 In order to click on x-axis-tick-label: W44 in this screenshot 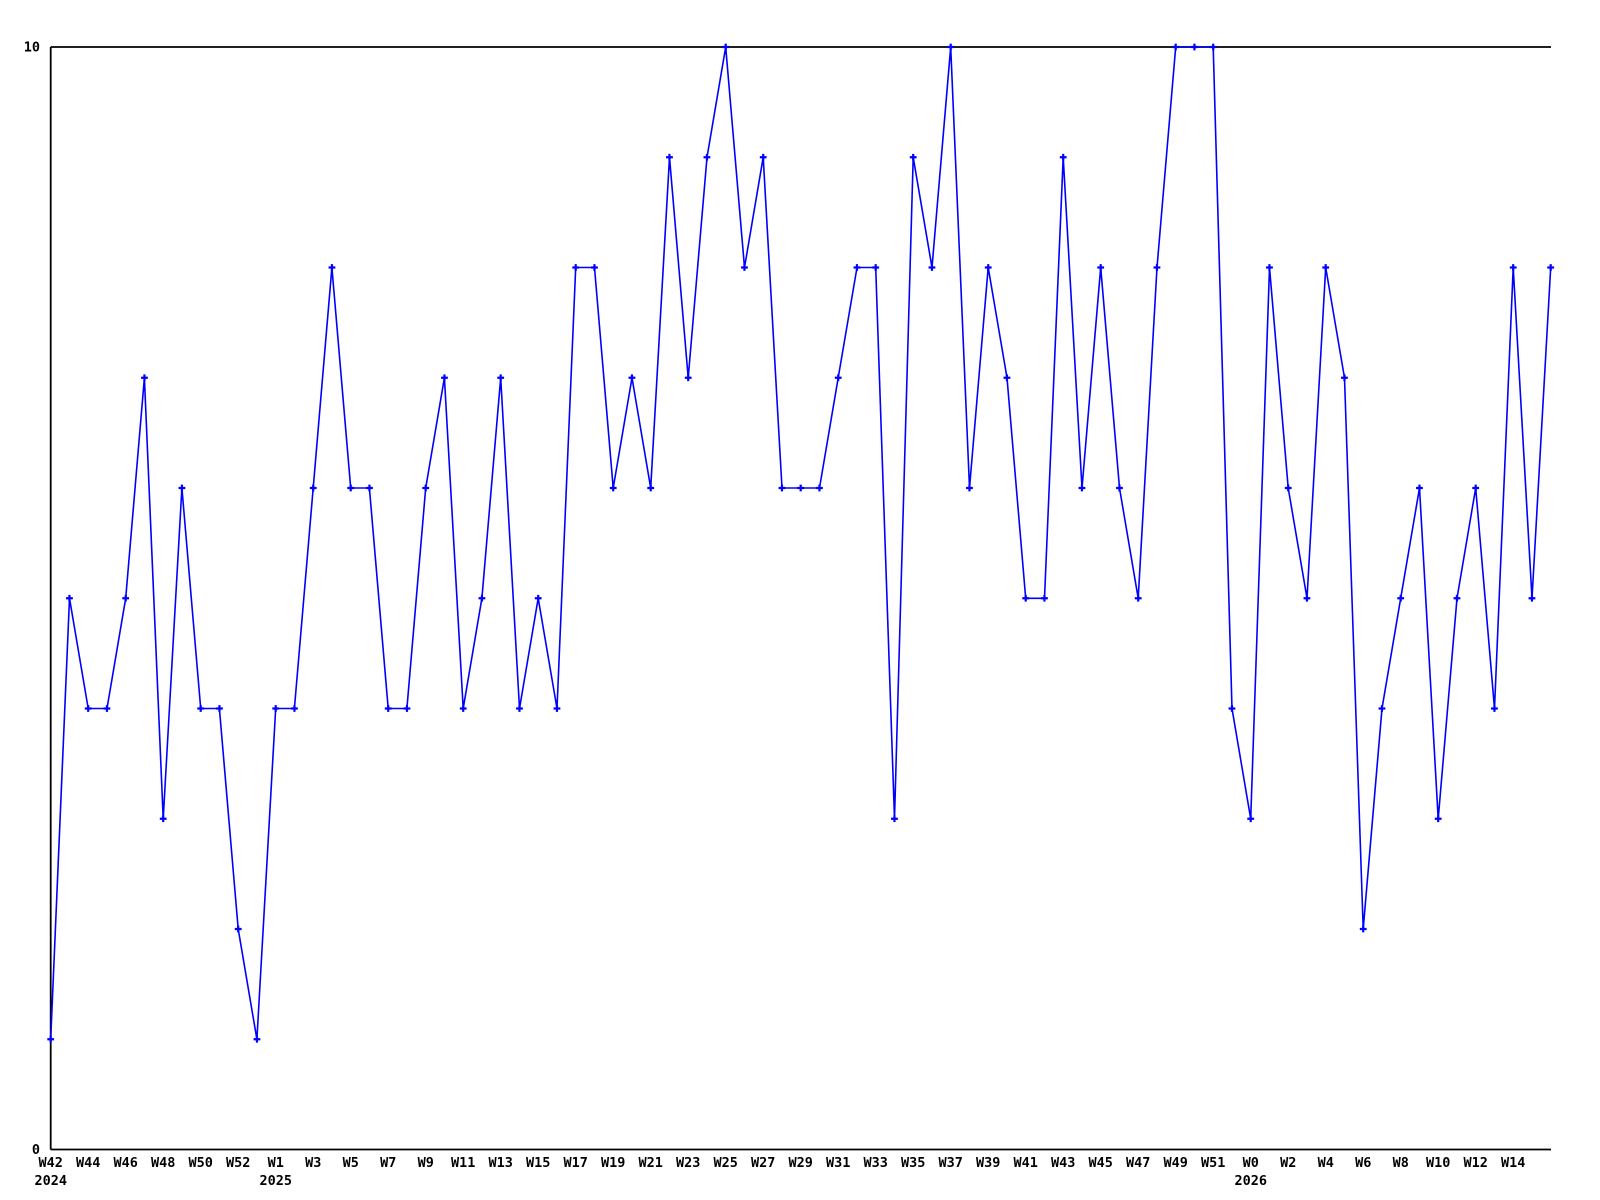, I will do `click(88, 1163)`.